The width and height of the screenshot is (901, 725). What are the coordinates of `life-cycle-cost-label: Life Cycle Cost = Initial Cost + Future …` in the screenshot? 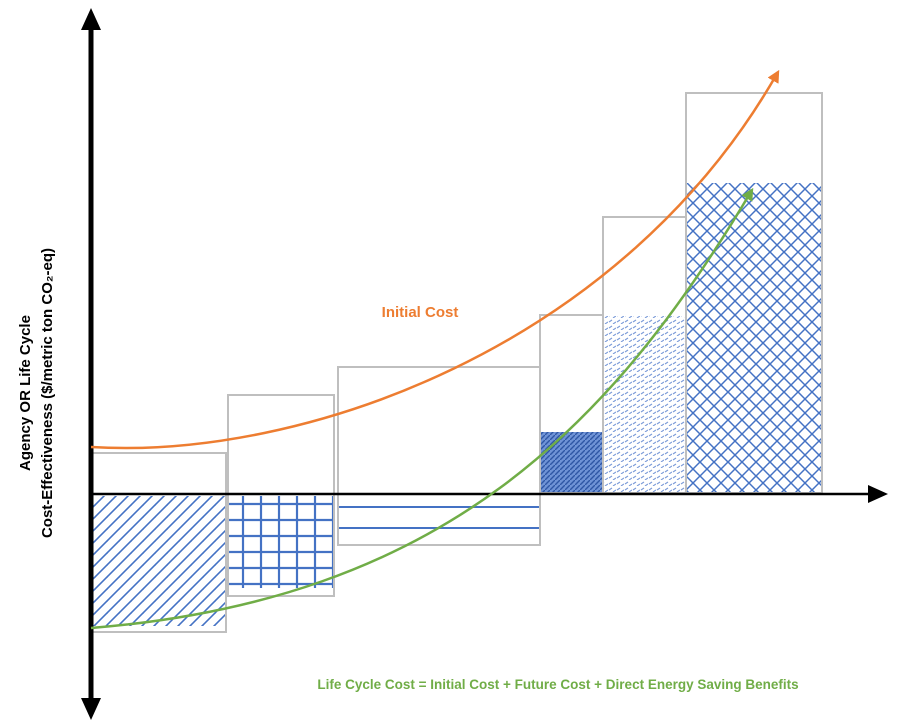 It's located at (557, 684).